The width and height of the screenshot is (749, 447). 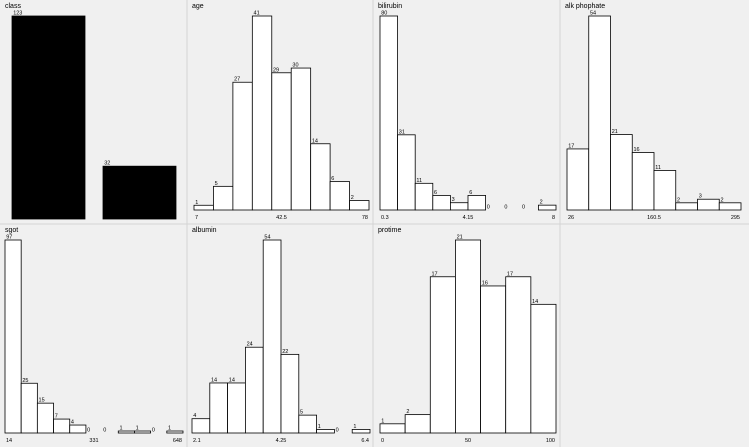 What do you see at coordinates (42, 401) in the screenshot?
I see `bar-value-label: 15` at bounding box center [42, 401].